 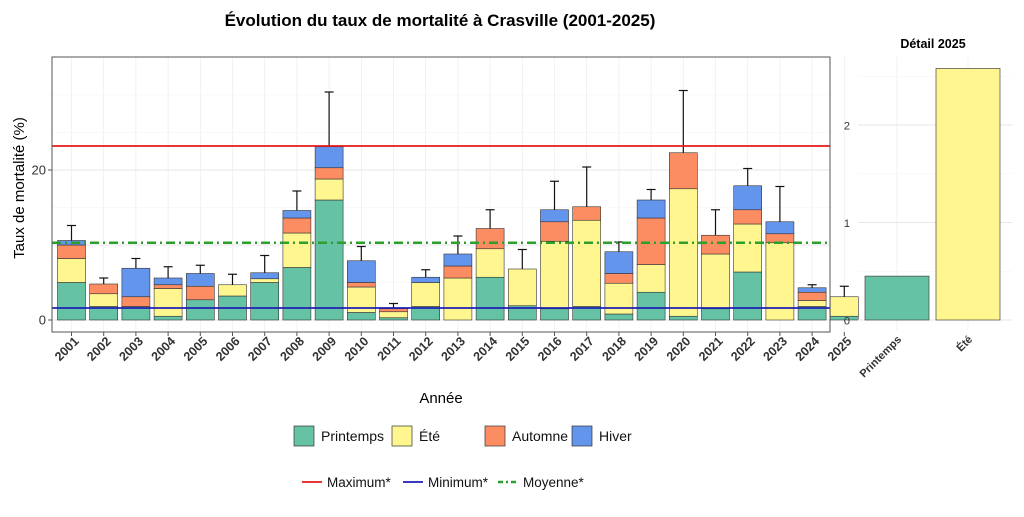 I want to click on x-tick-label: 2015, so click(x=518, y=349).